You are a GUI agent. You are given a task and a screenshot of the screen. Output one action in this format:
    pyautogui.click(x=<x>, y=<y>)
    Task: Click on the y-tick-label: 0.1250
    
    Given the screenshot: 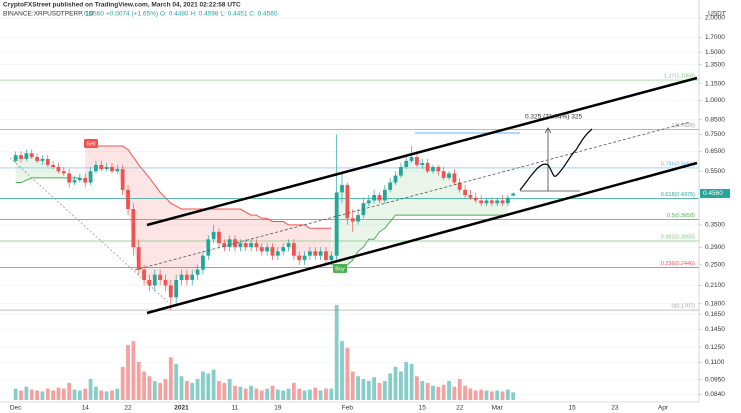 What is the action you would take?
    pyautogui.click(x=715, y=347)
    